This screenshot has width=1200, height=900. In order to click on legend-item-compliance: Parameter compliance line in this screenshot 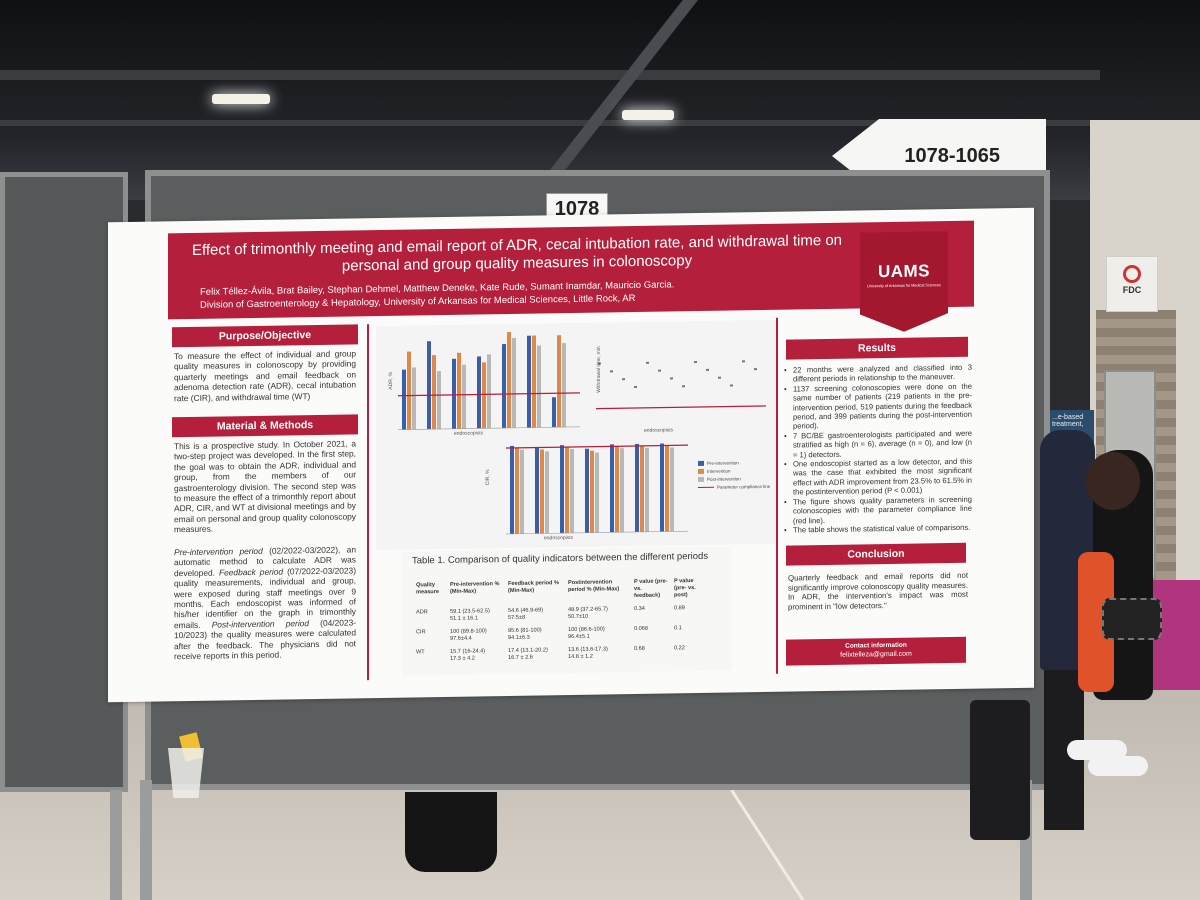, I will do `click(734, 487)`.